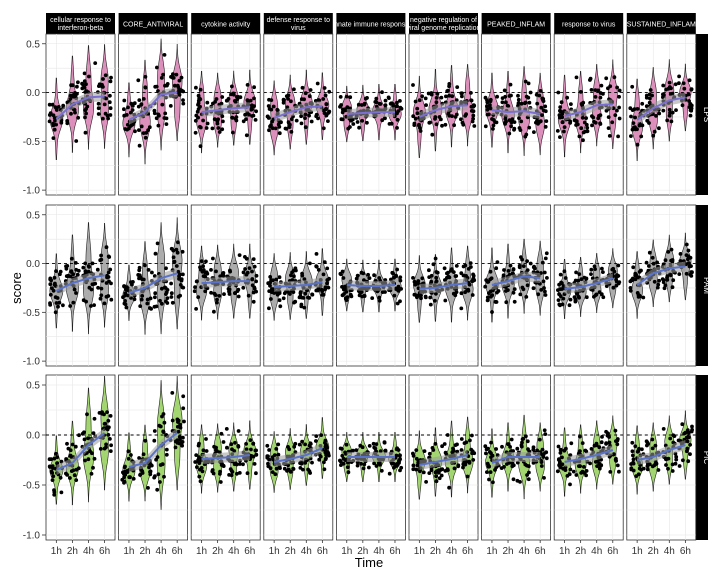 This screenshot has width=720, height=576. Describe the element at coordinates (588, 457) in the screenshot. I see `facet-panel` at that location.